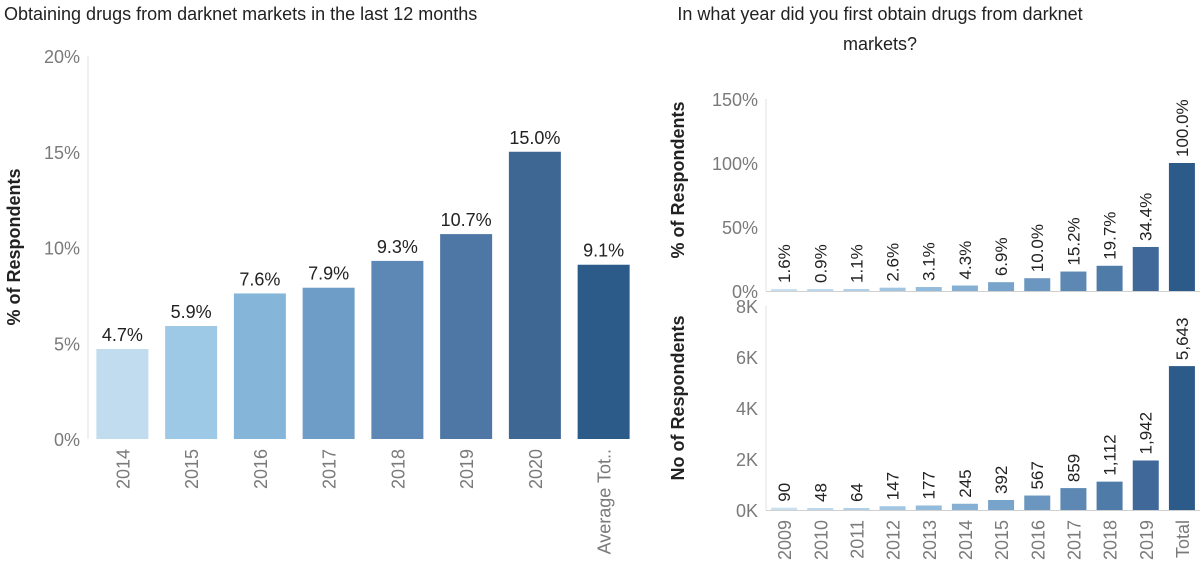 The image size is (1200, 577). I want to click on chart-0-x-tick-label: 2017, so click(330, 469).